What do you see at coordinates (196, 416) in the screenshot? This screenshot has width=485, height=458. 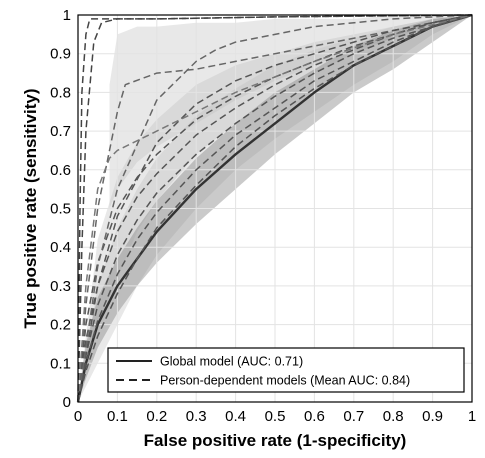 I see `x-tick-label: 0.3` at bounding box center [196, 416].